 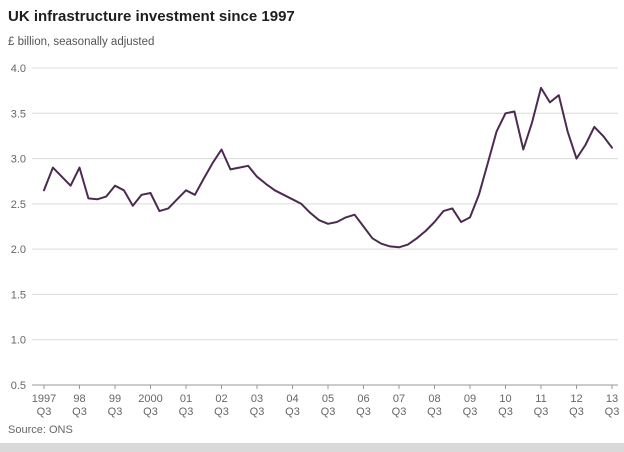 I want to click on x-tick-label-quarter-06: Q3, so click(x=363, y=412).